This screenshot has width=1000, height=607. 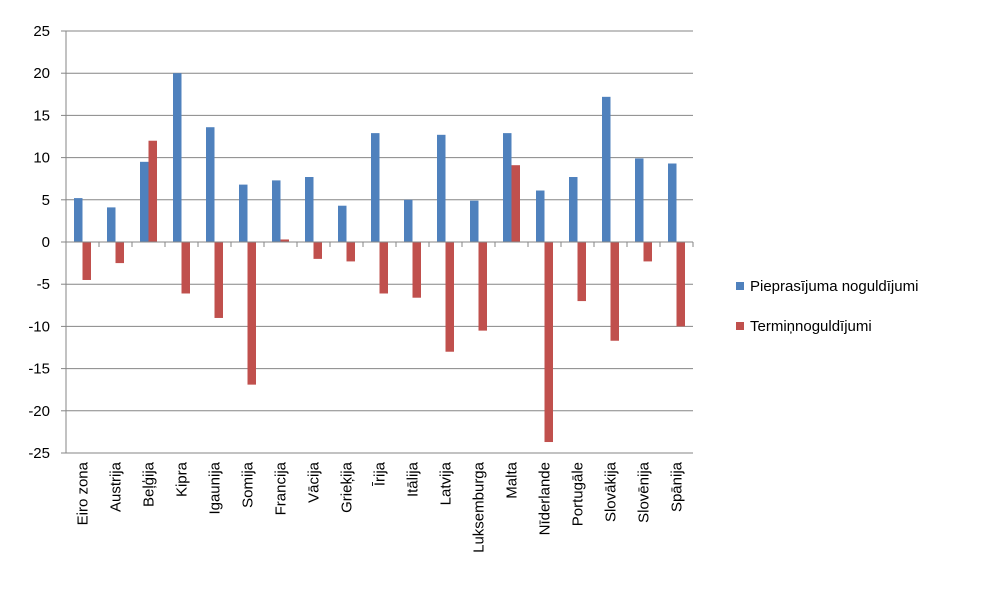 I want to click on x-category-label: Somija, so click(x=248, y=484).